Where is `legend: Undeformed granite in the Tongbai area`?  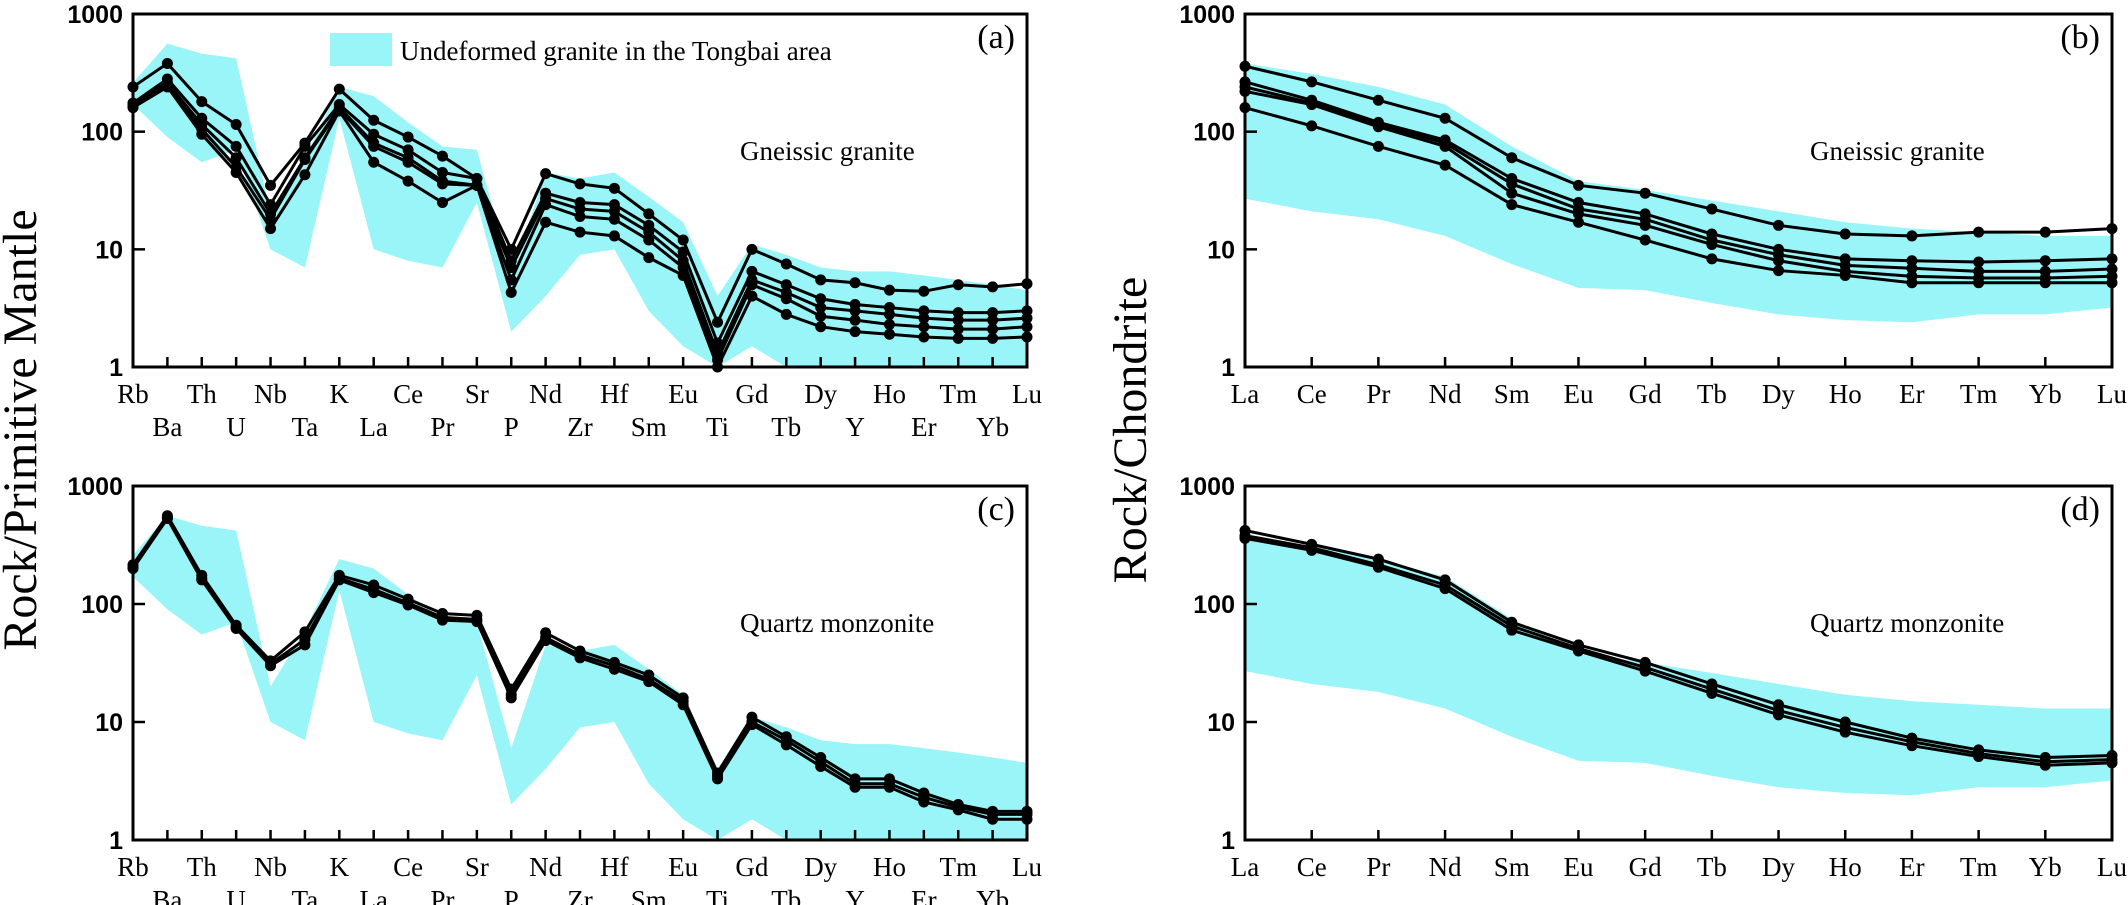 legend: Undeformed granite in the Tongbai area is located at coordinates (581, 49).